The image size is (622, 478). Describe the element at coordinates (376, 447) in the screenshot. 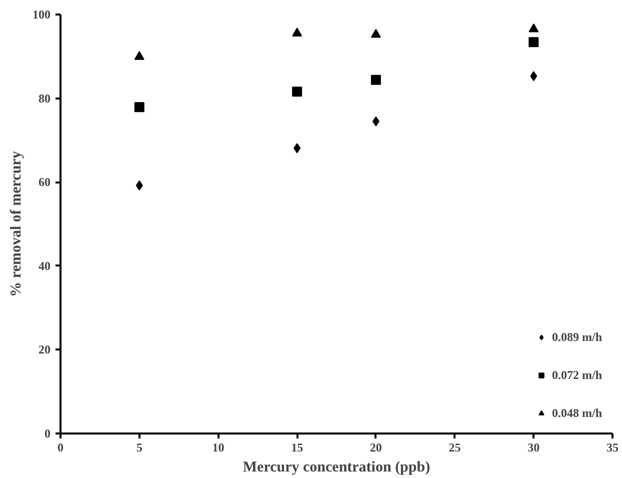

I see `x-tick-label: 20` at that location.